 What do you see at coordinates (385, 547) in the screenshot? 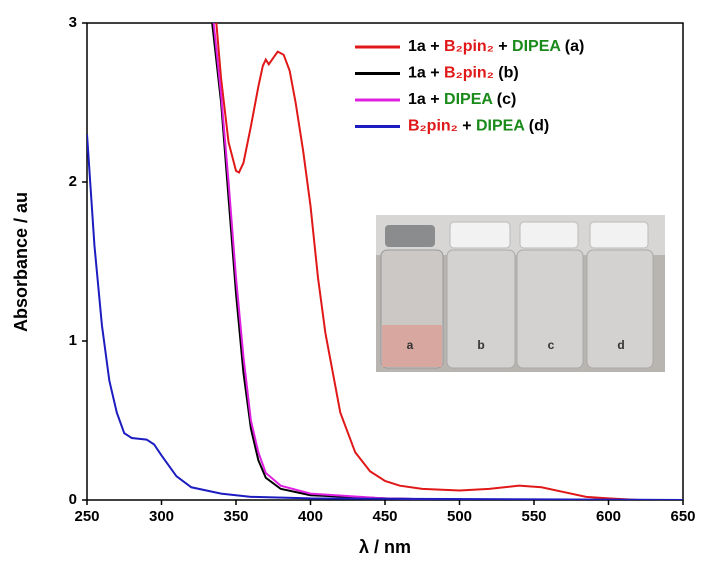
I see `x-axis-label: λ / nm` at bounding box center [385, 547].